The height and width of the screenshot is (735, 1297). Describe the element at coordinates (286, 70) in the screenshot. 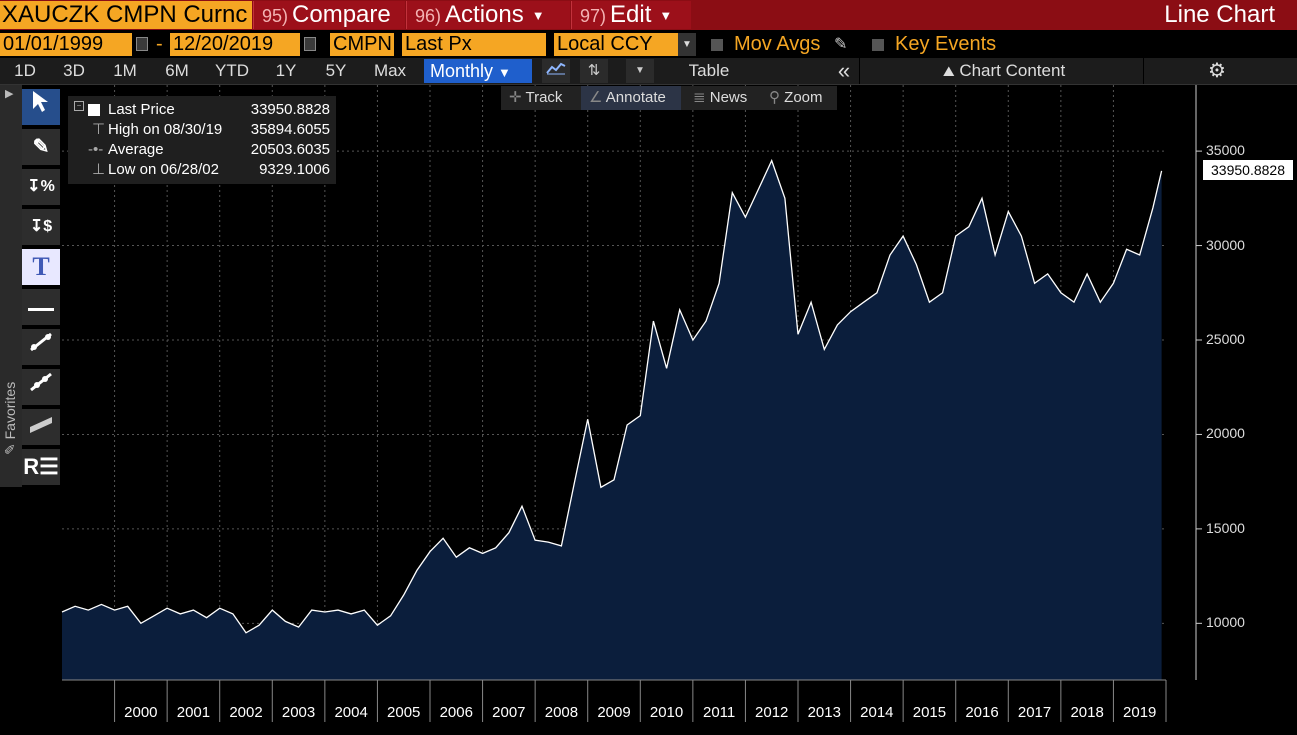

I see `period-1y: 1Y` at that location.